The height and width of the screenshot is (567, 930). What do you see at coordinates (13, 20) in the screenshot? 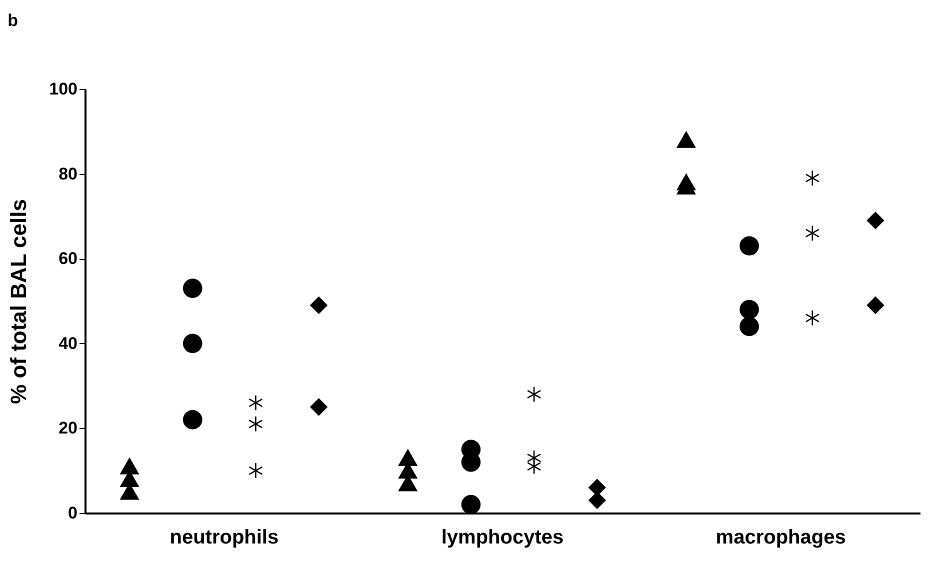
I see `text: b` at bounding box center [13, 20].